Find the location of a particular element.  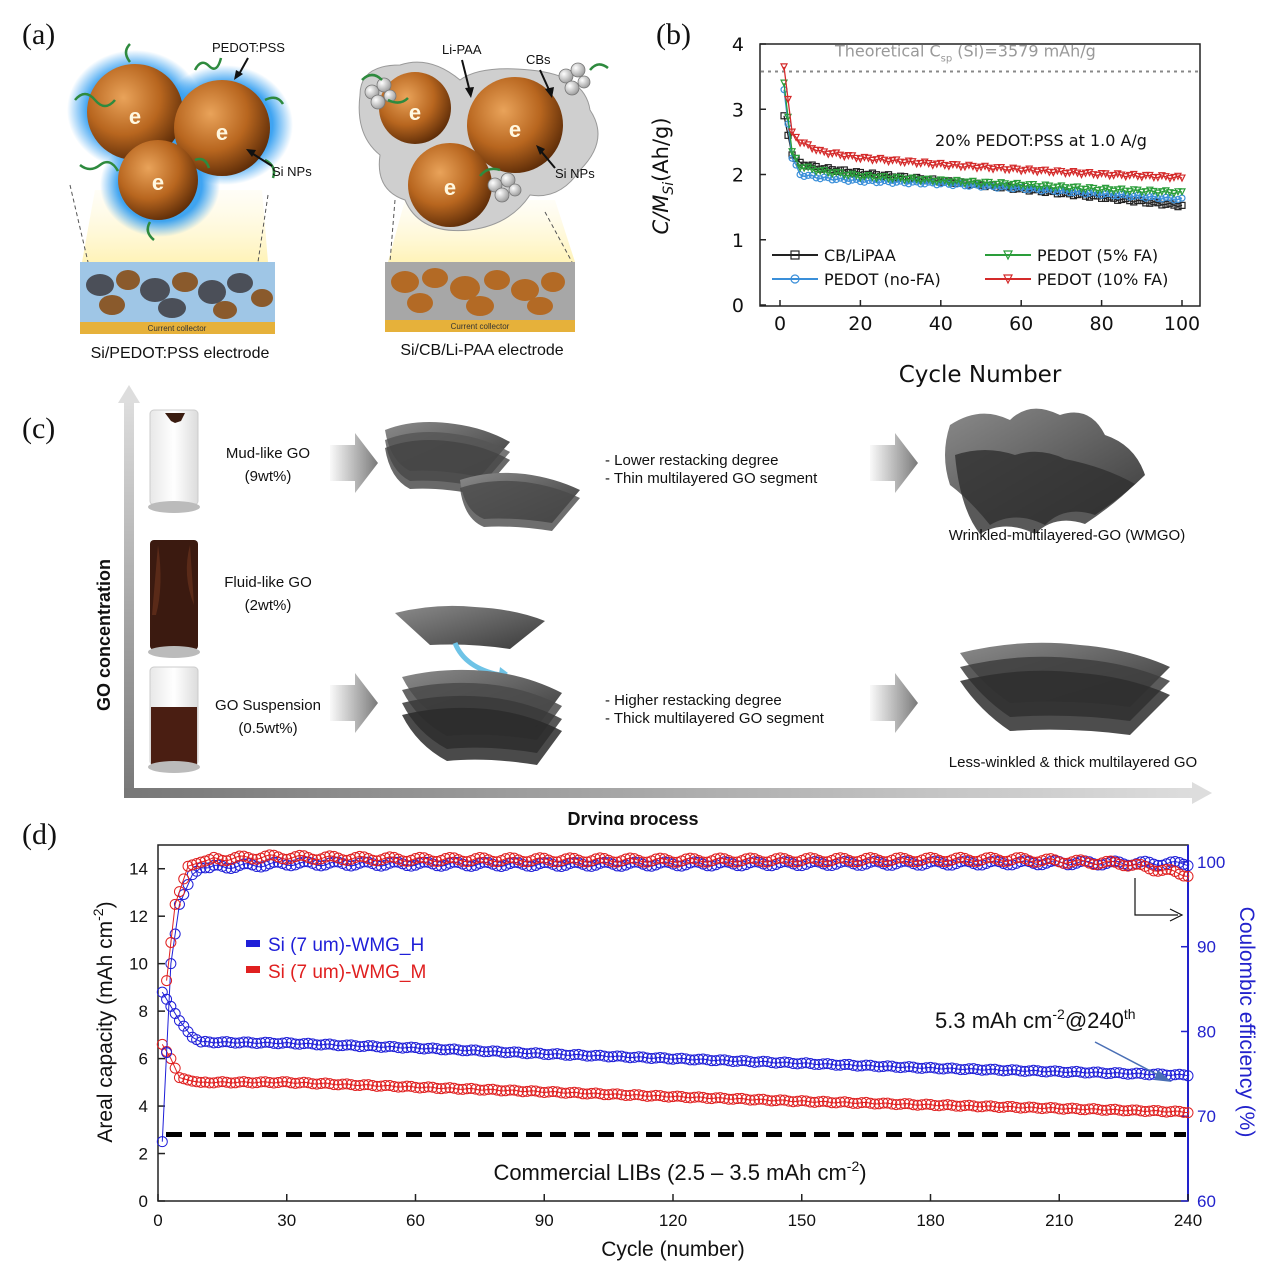

b-xtick-label: 80 is located at coordinates (1102, 324).